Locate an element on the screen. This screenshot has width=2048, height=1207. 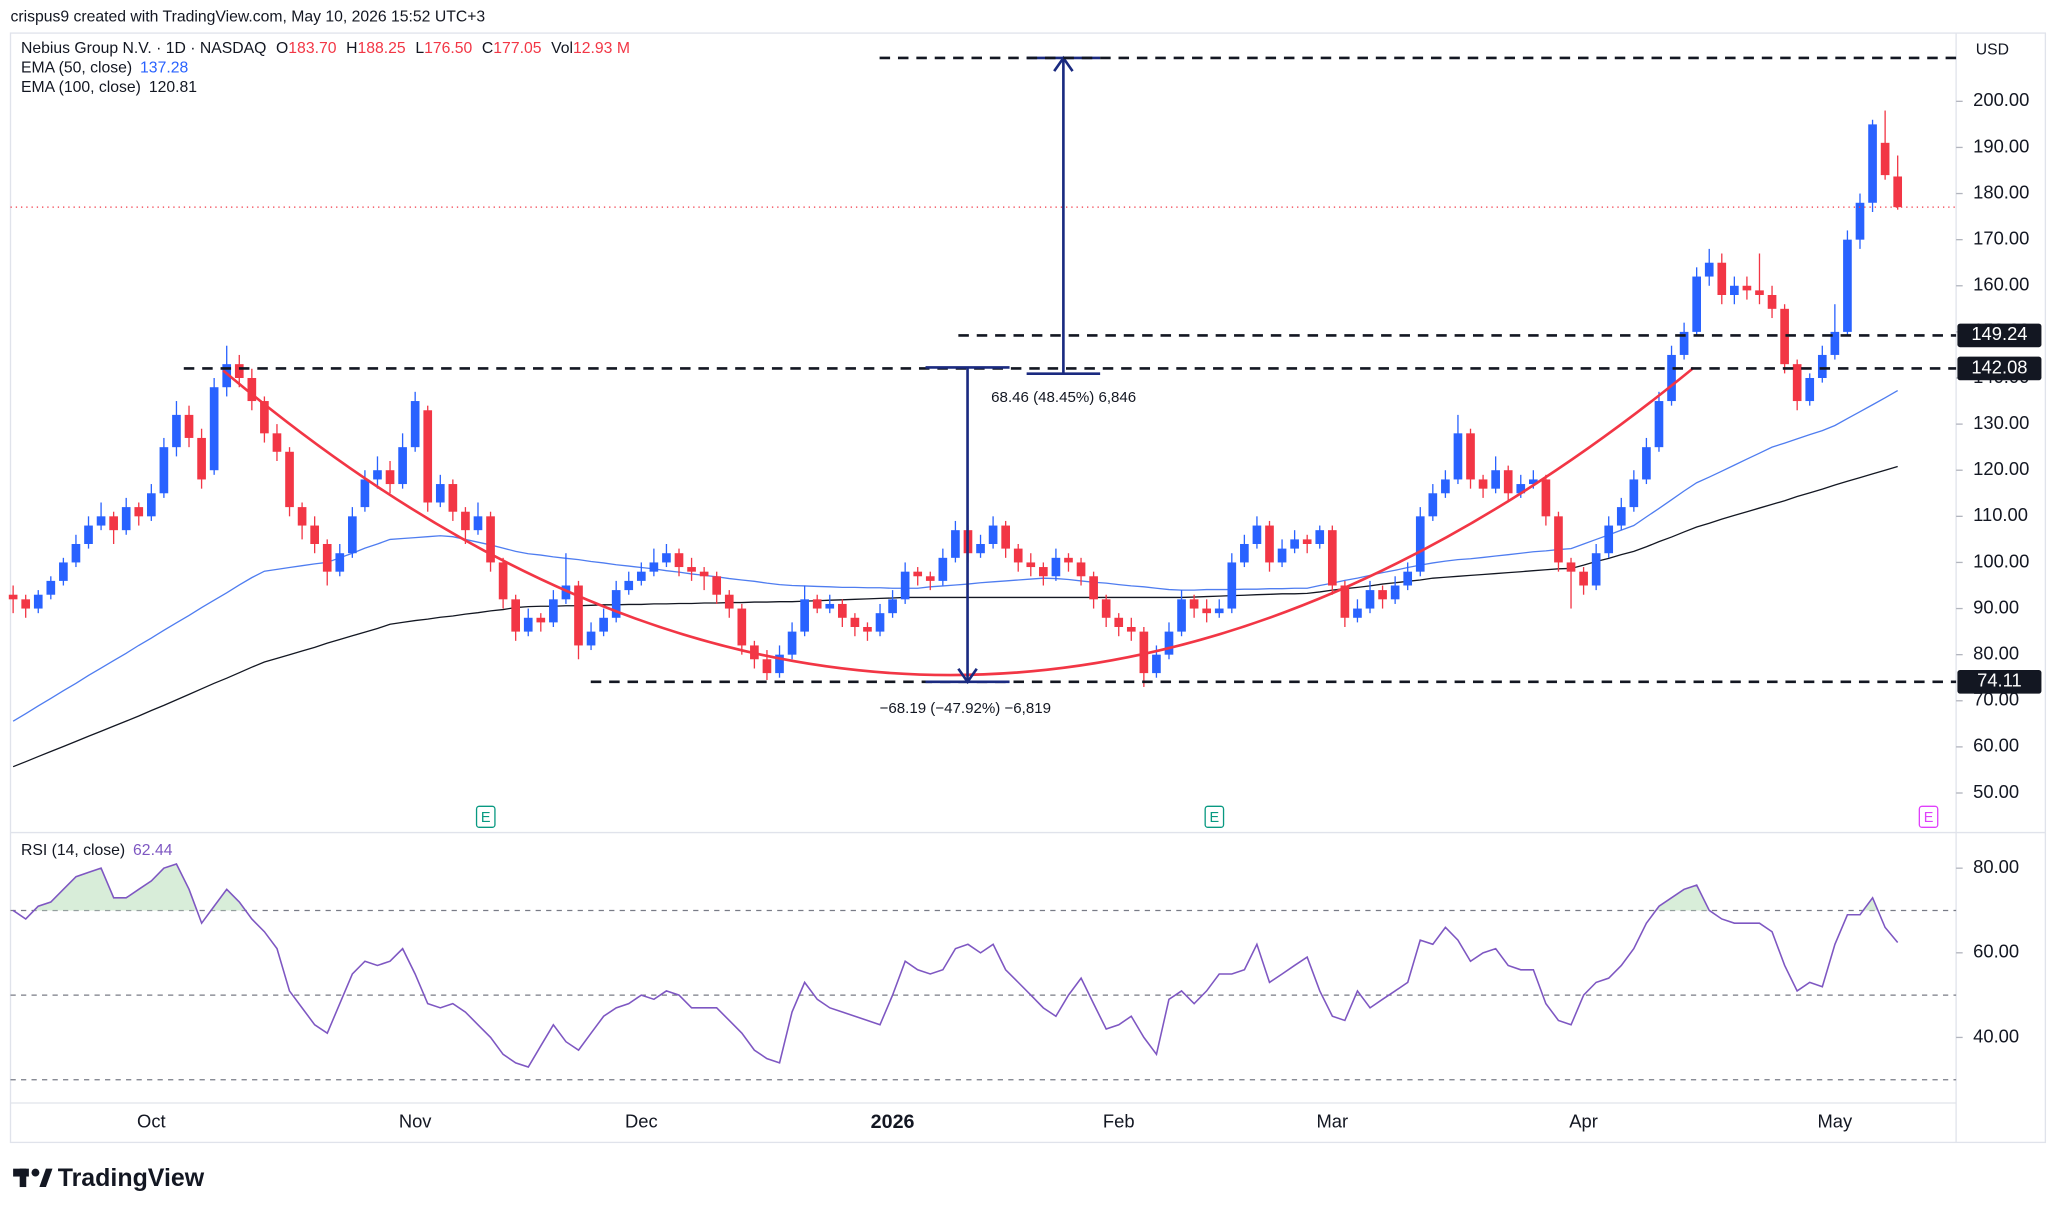
x-tick-label: Mar is located at coordinates (1333, 1121).